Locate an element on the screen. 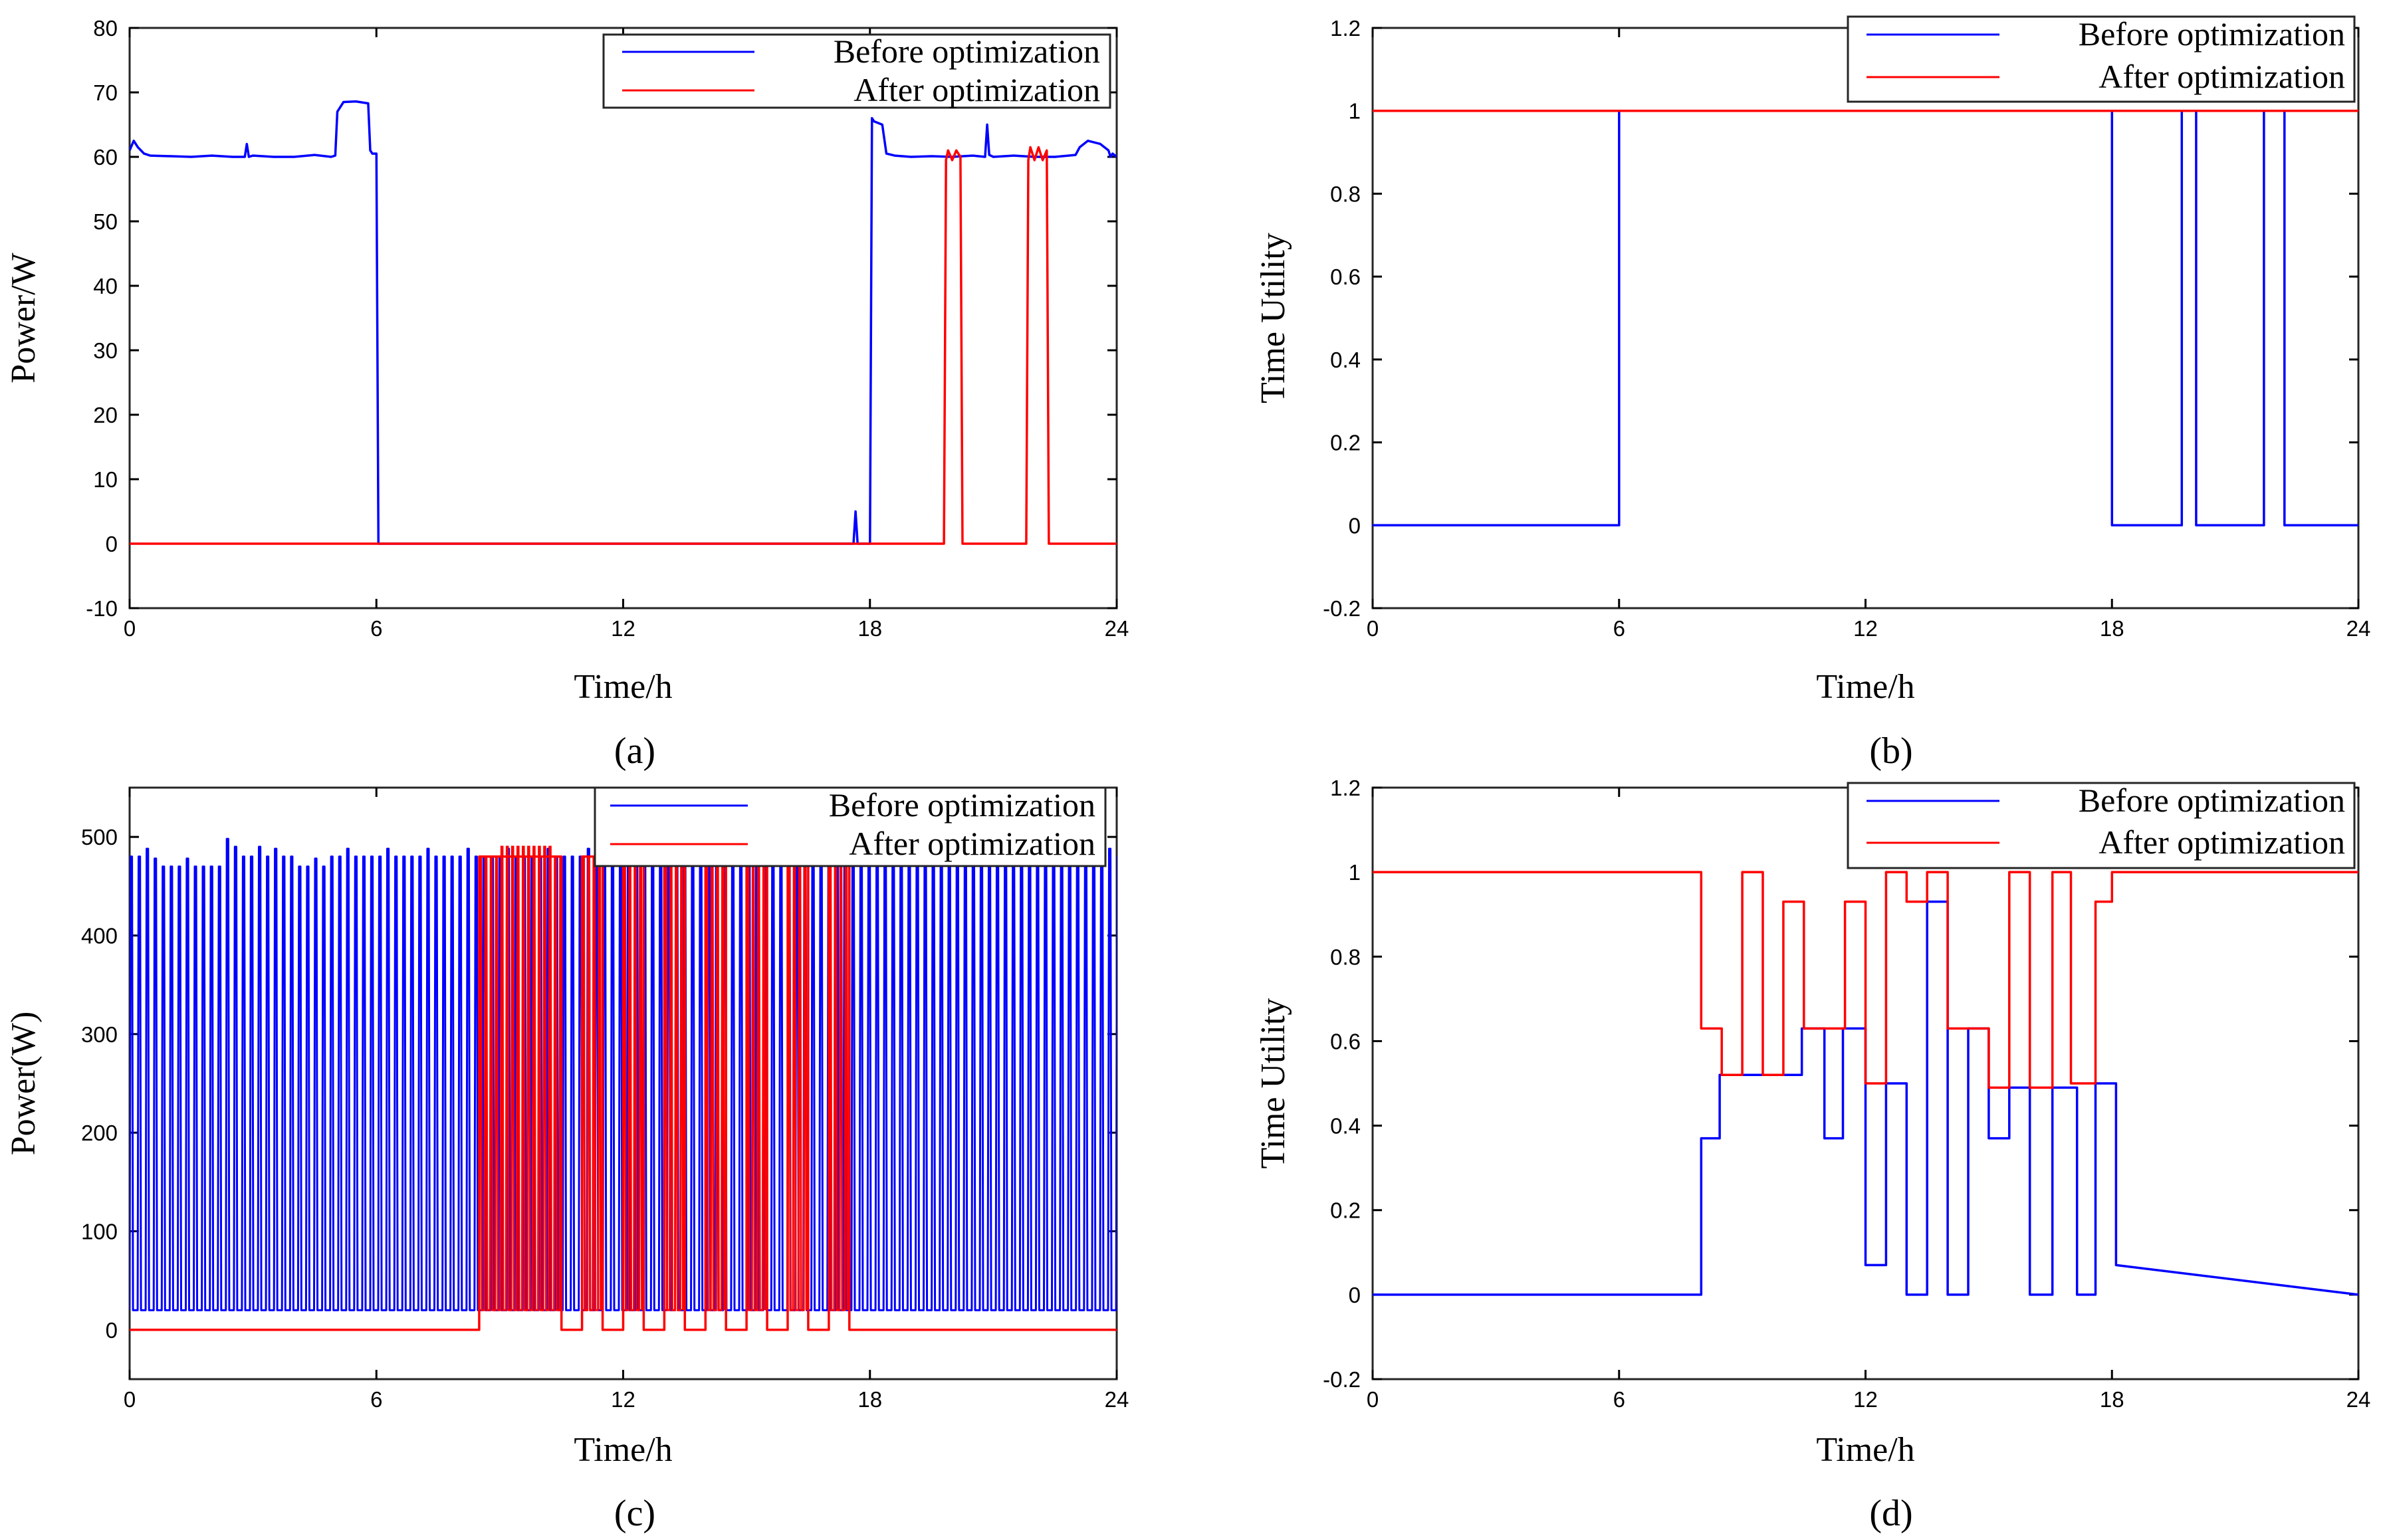  y-tick-label: 10 is located at coordinates (106, 480).